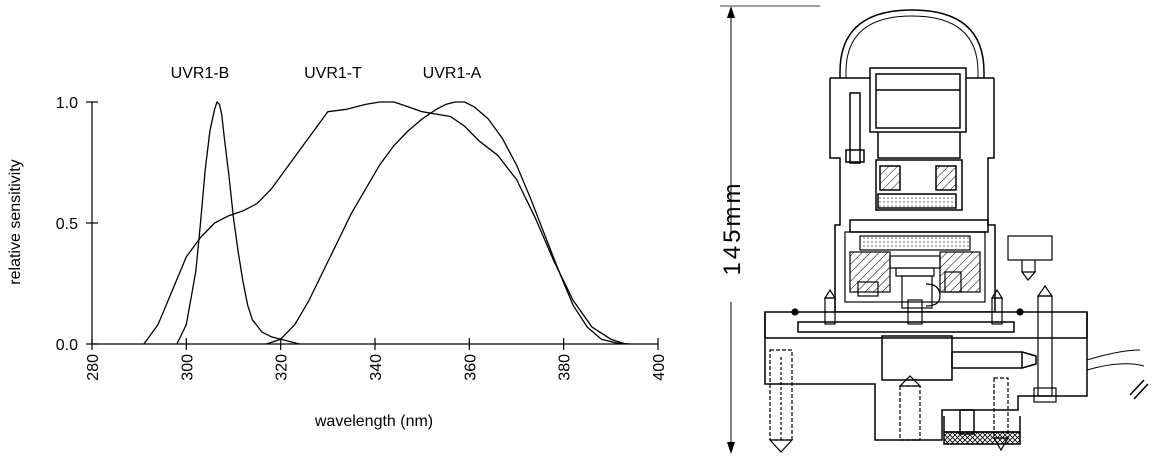  I want to click on y-tick-label: 0.5, so click(67, 224).